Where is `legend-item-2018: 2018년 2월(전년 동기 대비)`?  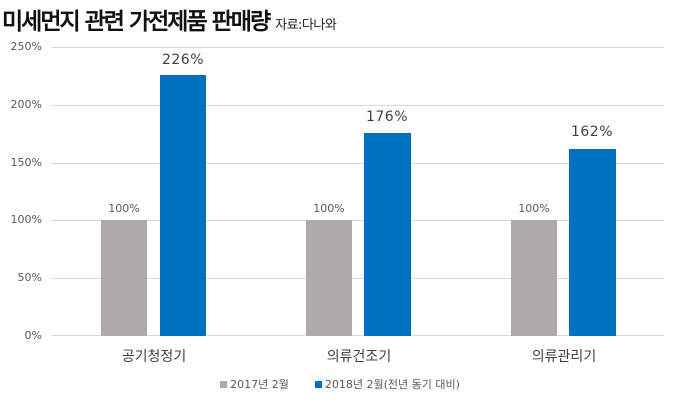
legend-item-2018: 2018년 2월(전년 동기 대비) is located at coordinates (387, 384).